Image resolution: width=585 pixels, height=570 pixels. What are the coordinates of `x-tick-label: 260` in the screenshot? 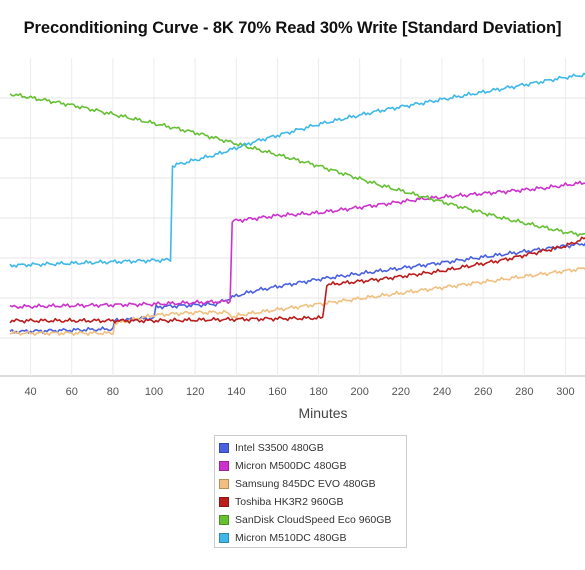 It's located at (483, 392).